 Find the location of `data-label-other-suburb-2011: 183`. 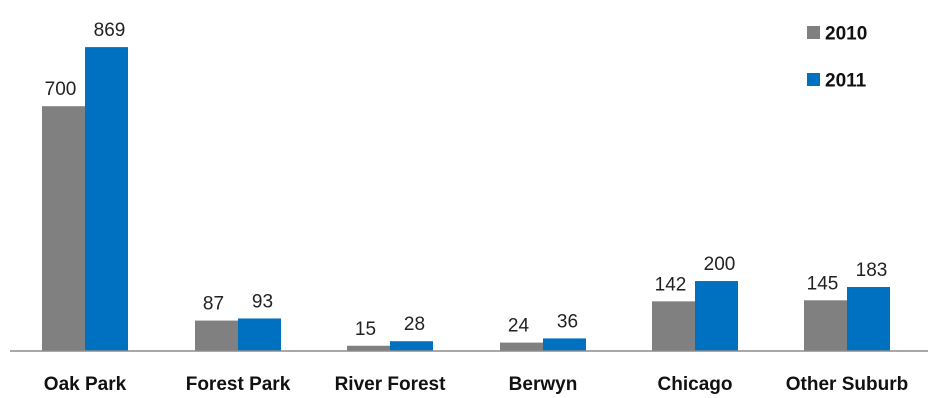

data-label-other-suburb-2011: 183 is located at coordinates (872, 270).